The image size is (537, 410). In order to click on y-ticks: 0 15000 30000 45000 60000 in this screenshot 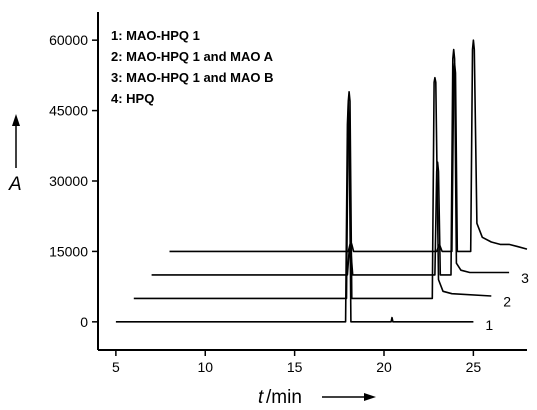, I will do `click(73, 181)`.